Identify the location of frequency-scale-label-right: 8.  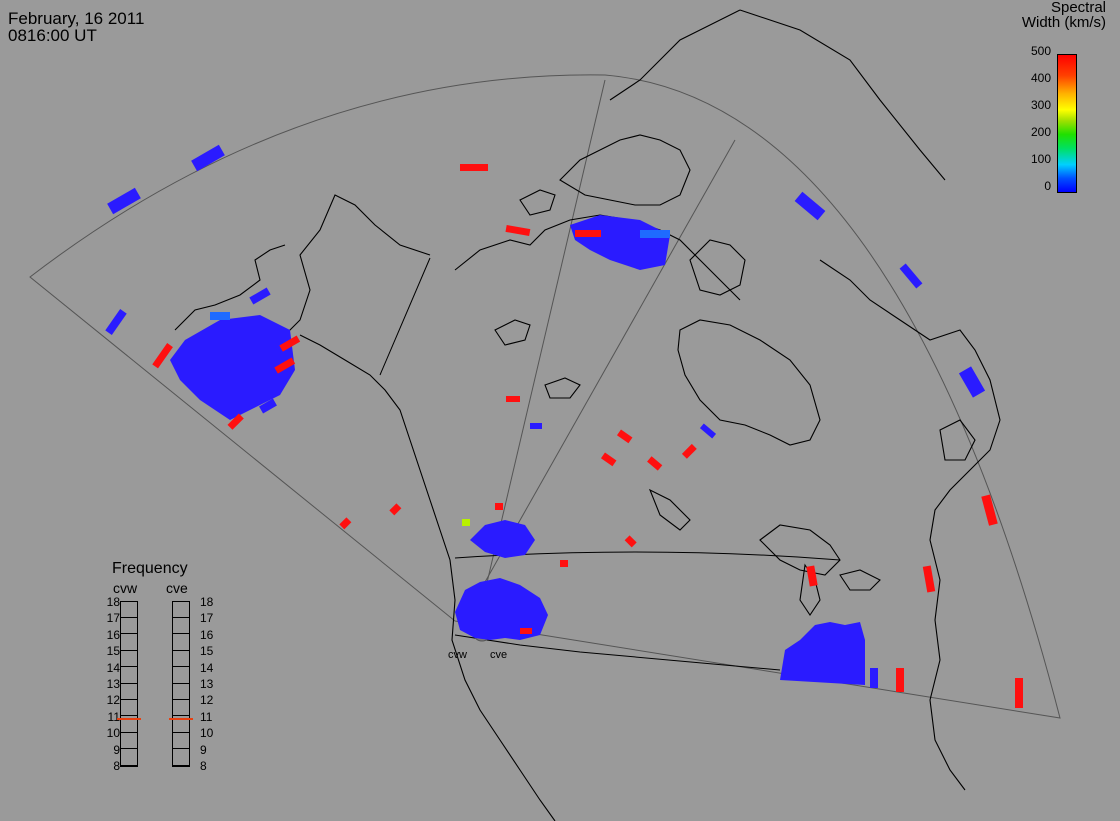
(203, 766).